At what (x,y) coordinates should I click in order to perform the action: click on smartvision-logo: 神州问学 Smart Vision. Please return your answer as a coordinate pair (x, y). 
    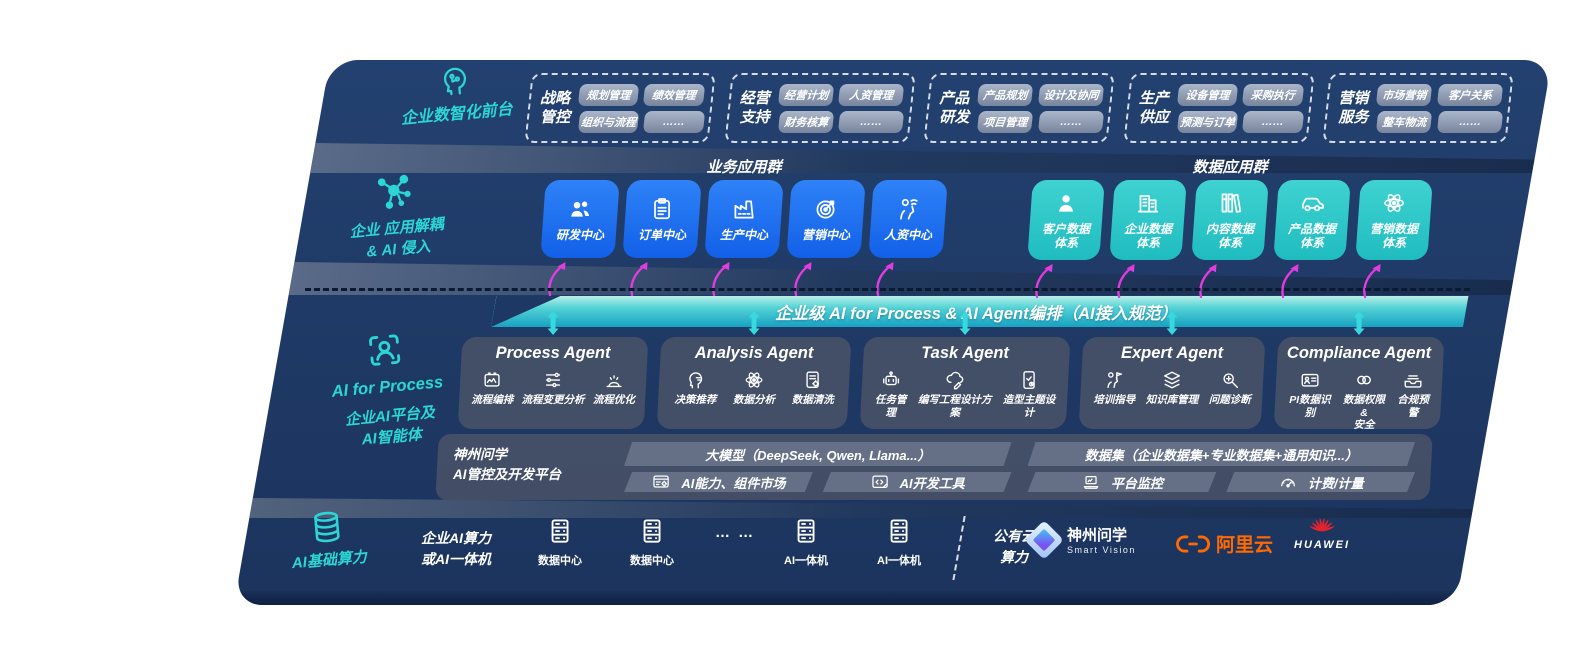
    Looking at the image, I should click on (1080, 539).